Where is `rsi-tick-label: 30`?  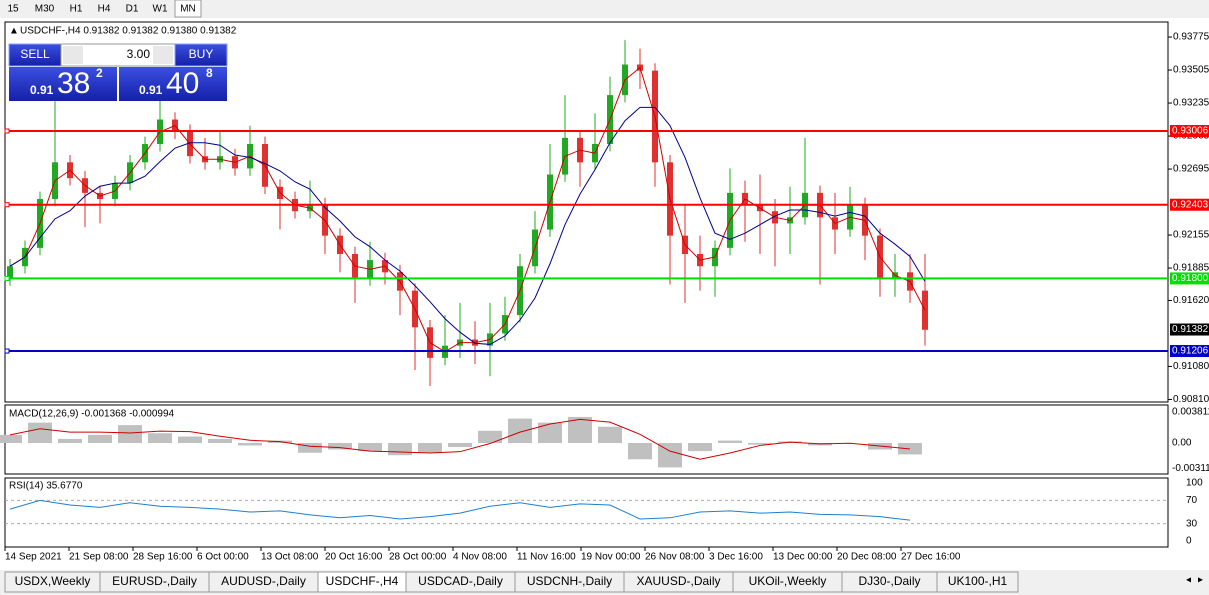
rsi-tick-label: 30 is located at coordinates (1192, 523).